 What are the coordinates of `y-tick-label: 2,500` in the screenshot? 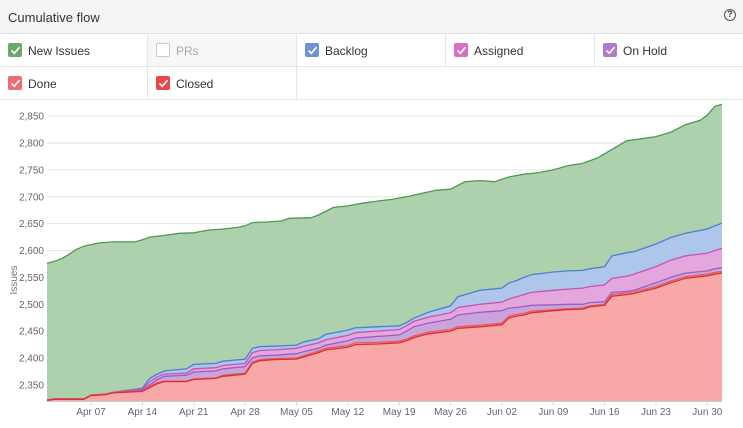 It's located at (31, 305).